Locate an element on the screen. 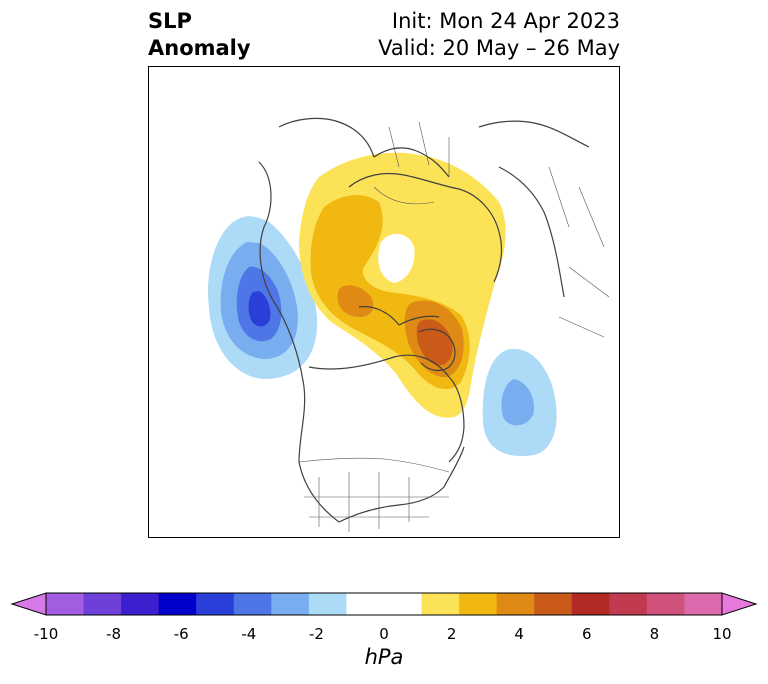 The width and height of the screenshot is (768, 684). positive-anomaly-greenland-arctic is located at coordinates (402, 285).